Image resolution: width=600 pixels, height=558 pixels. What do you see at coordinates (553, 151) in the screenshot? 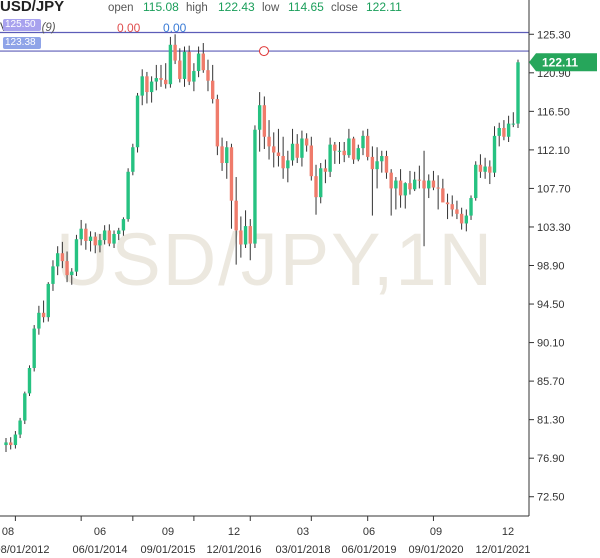
I see `y-tick-label: 112.10` at bounding box center [553, 151].